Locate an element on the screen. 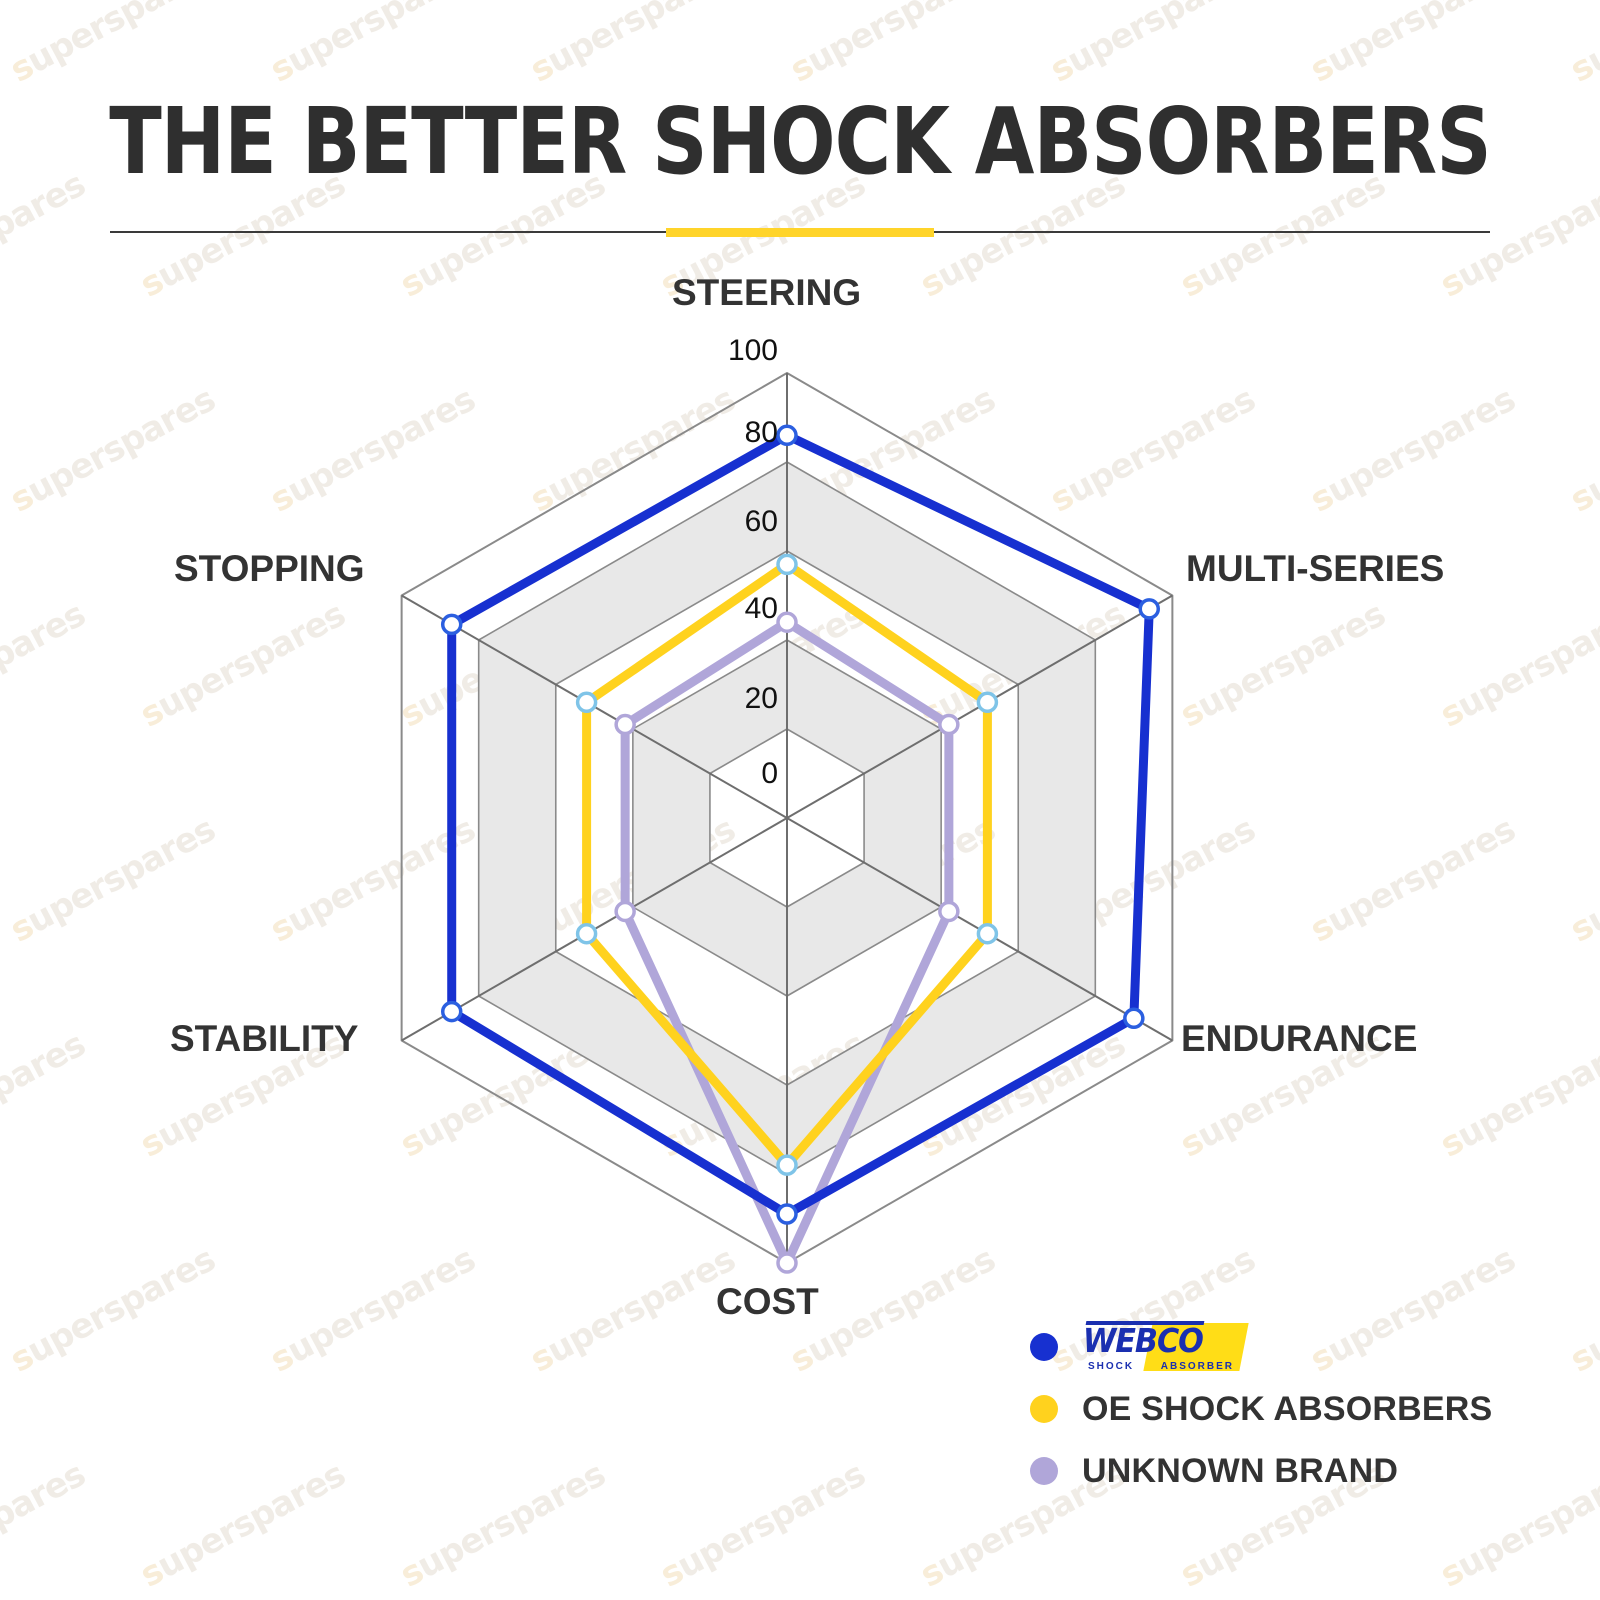 Image resolution: width=1600 pixels, height=1600 pixels. radar-axis-label-stability: STABILITY is located at coordinates (264, 1038).